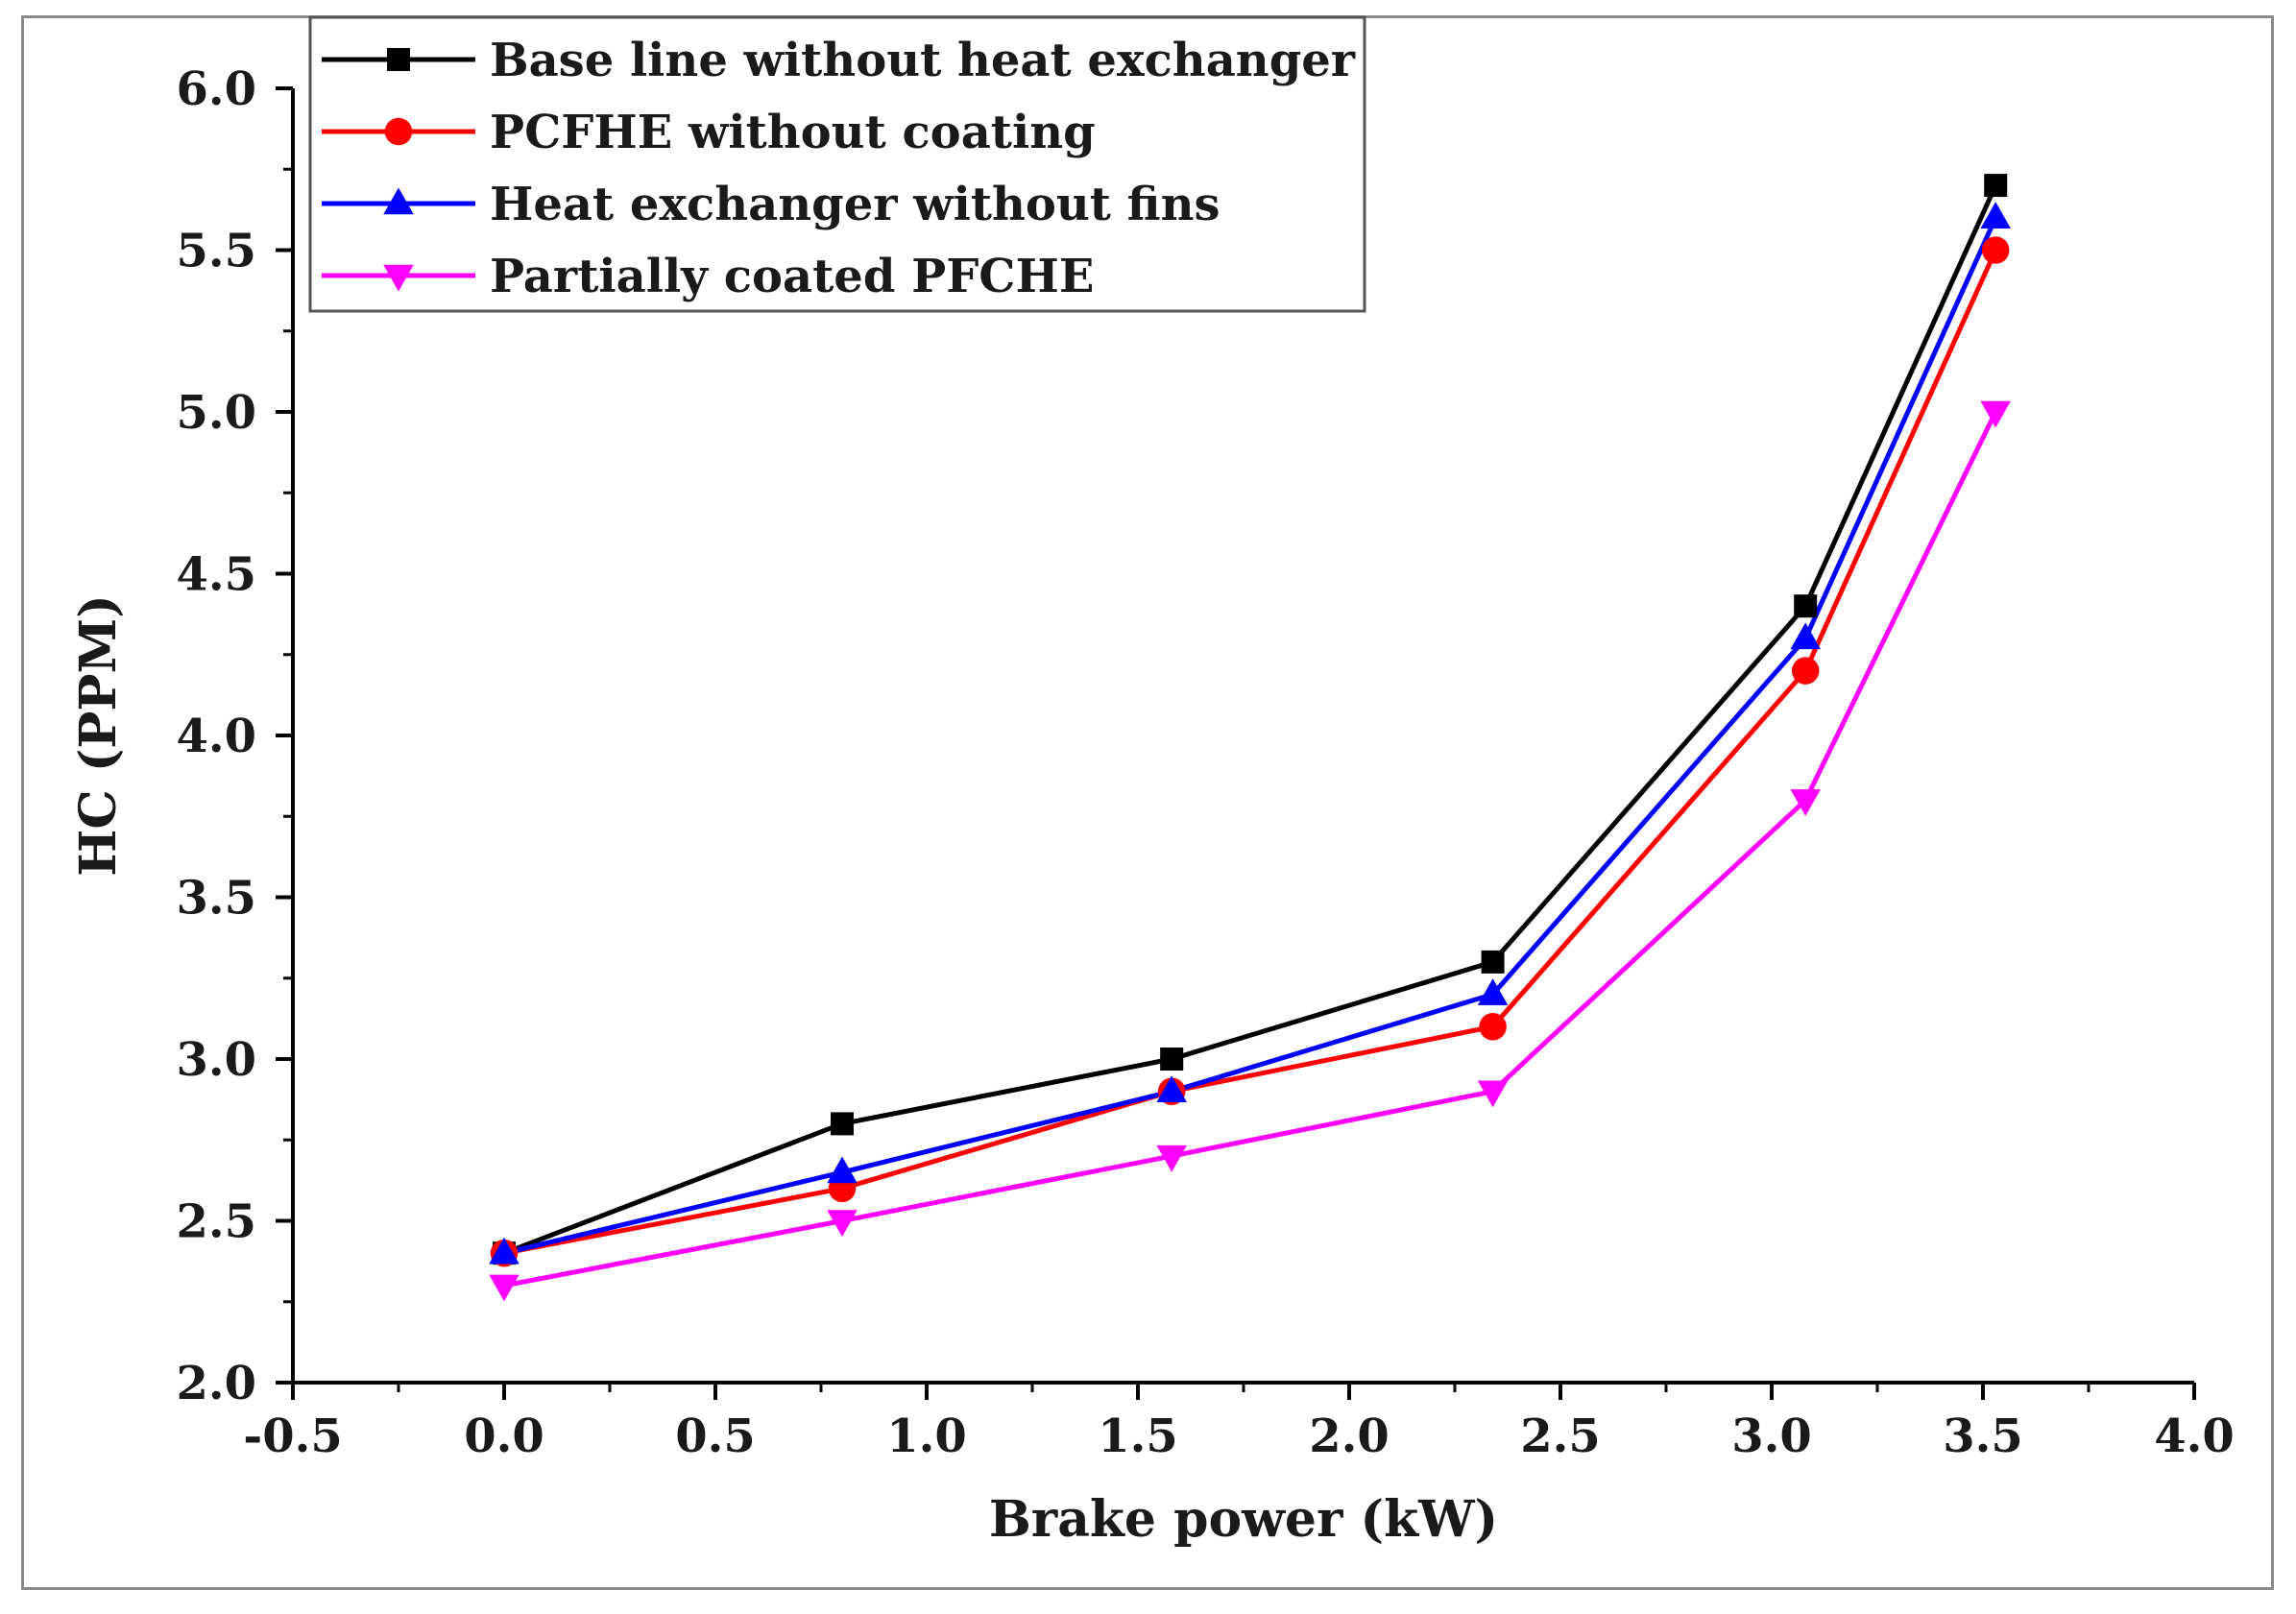 The height and width of the screenshot is (1614, 2296). Describe the element at coordinates (793, 132) in the screenshot. I see `legend-label: PCFHE without coating` at that location.